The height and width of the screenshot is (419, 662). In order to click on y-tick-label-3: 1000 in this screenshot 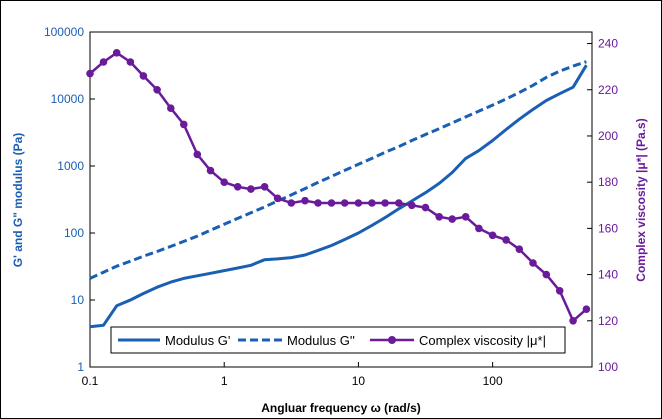, I will do `click(70, 166)`.